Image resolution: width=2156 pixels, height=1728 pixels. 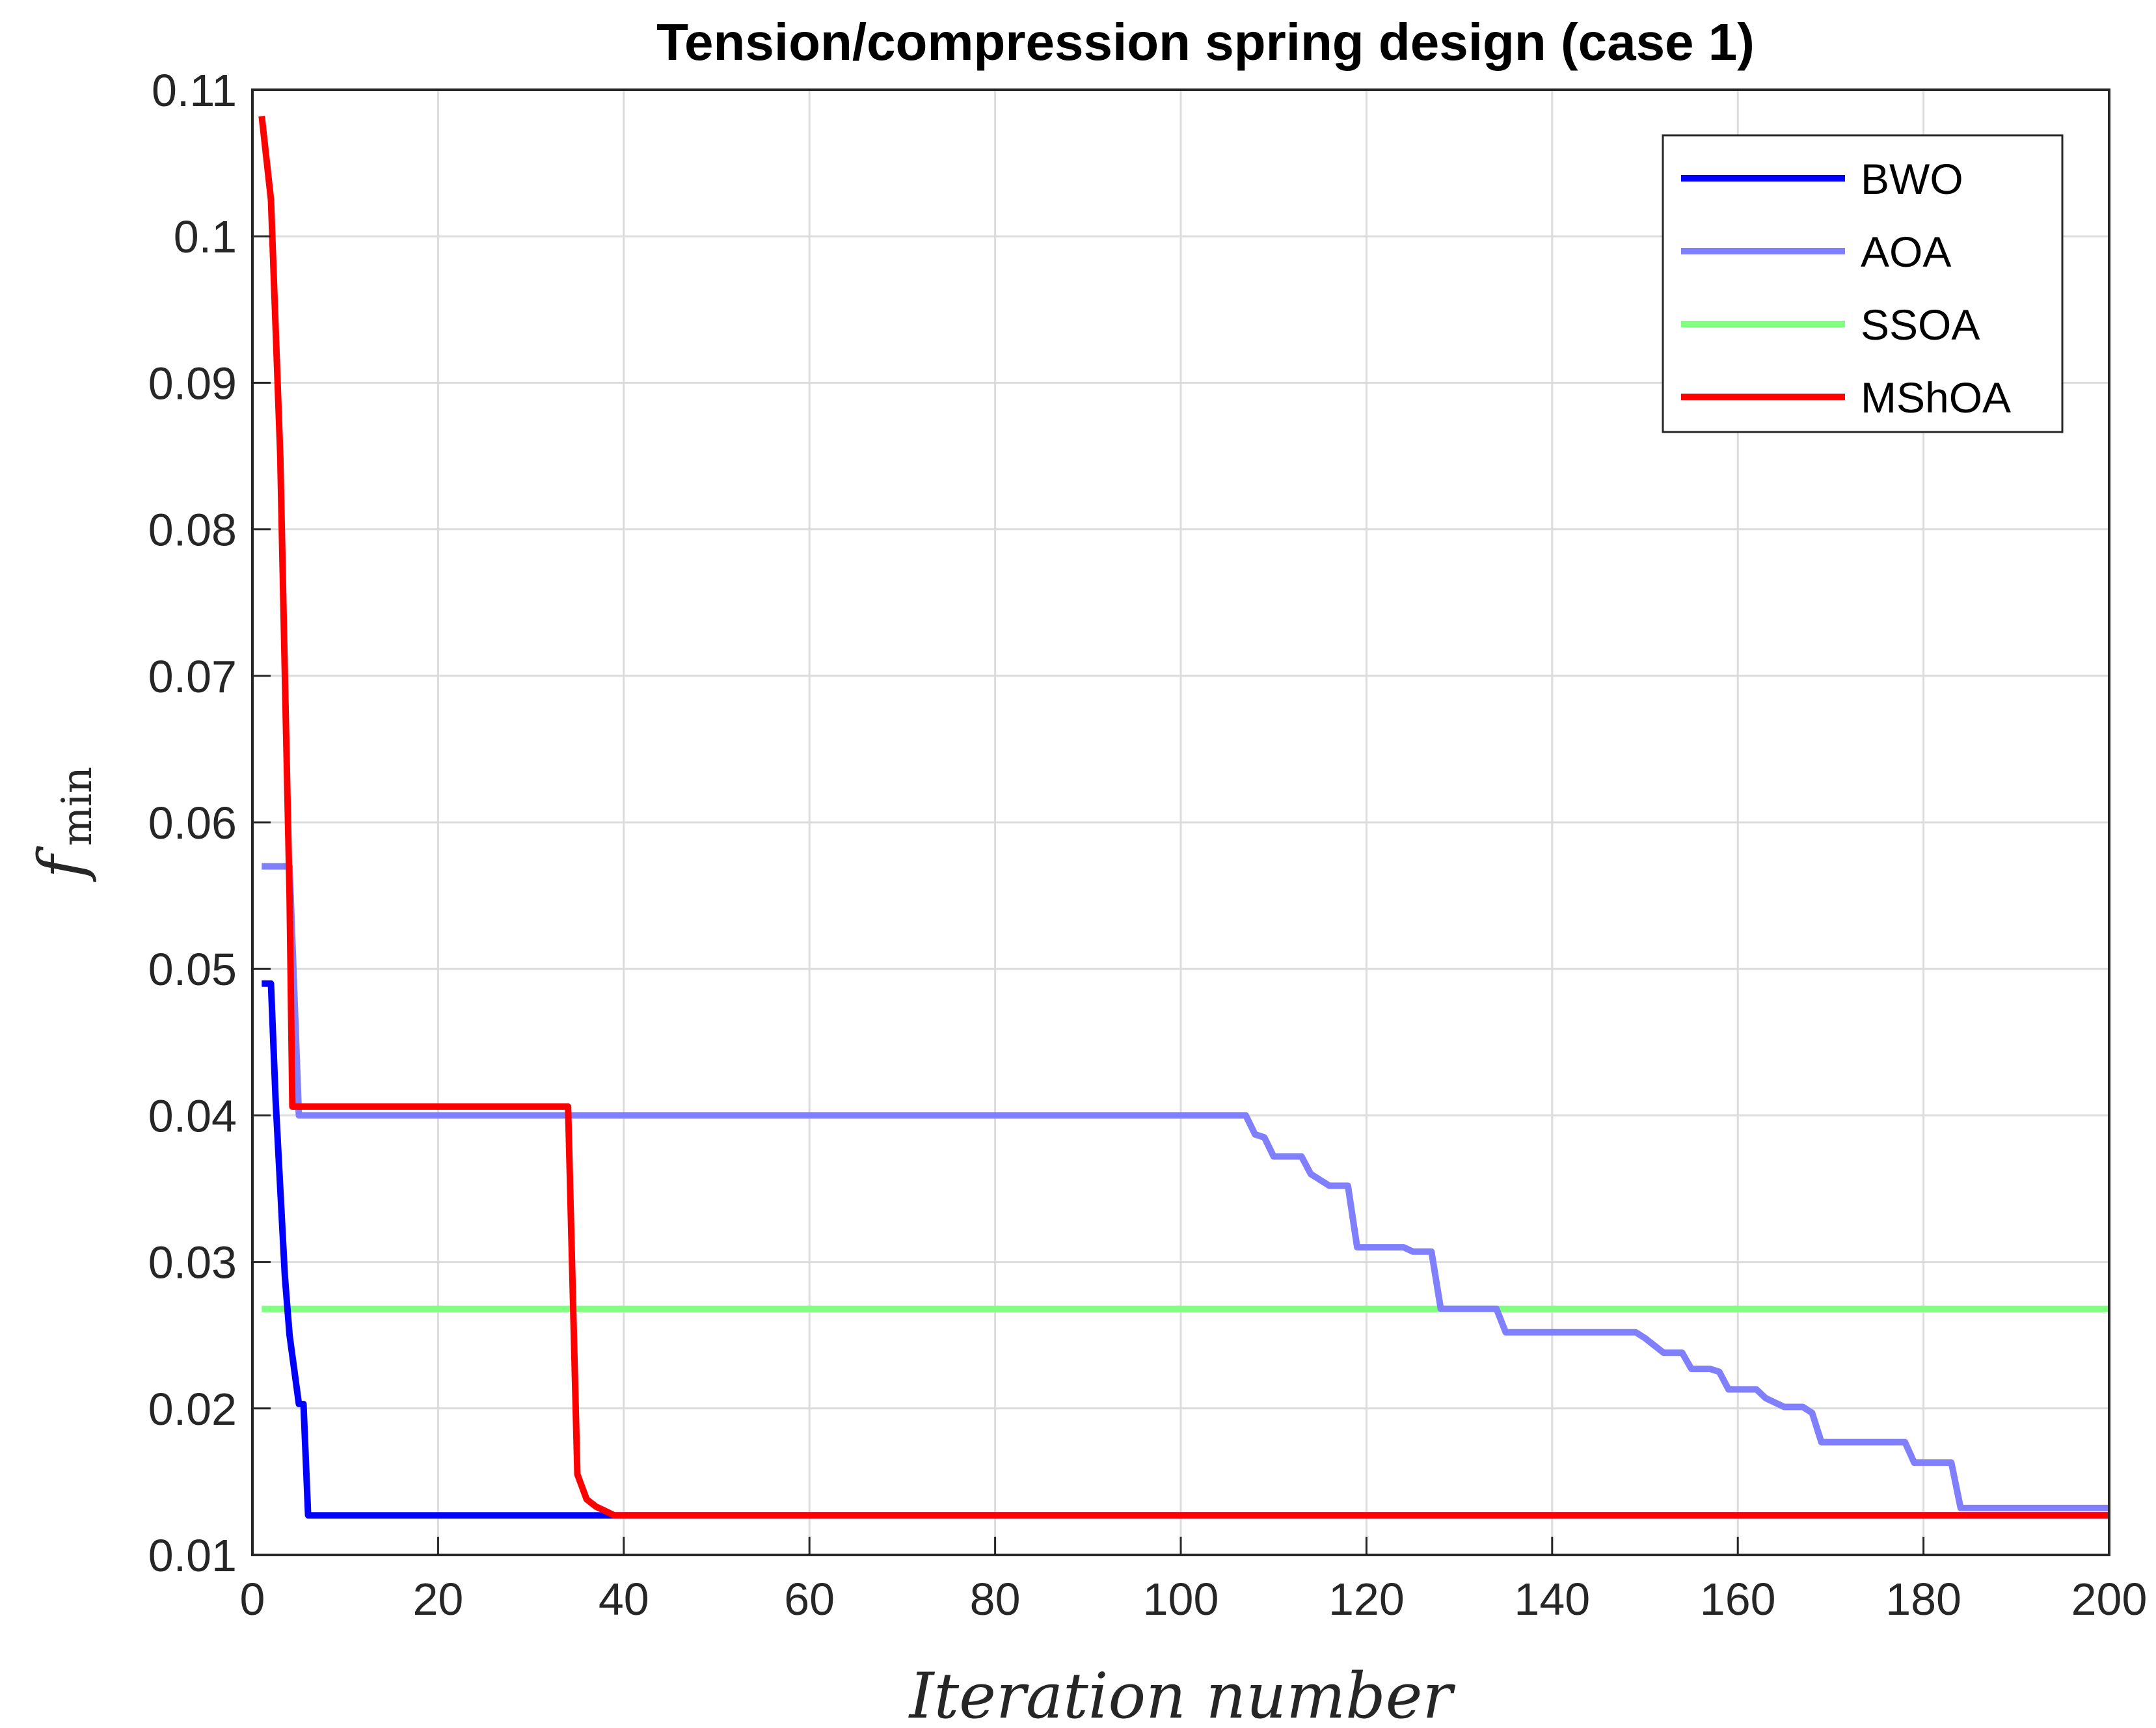 What do you see at coordinates (193, 969) in the screenshot?
I see `y-tick-label: 0.05` at bounding box center [193, 969].